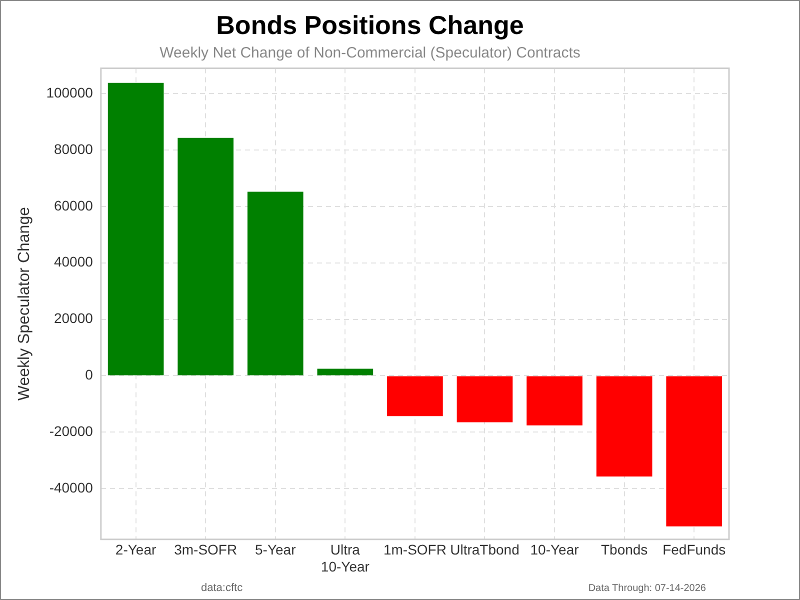 This screenshot has height=600, width=800. What do you see at coordinates (136, 550) in the screenshot?
I see `x-tick-label: 2-Year` at bounding box center [136, 550].